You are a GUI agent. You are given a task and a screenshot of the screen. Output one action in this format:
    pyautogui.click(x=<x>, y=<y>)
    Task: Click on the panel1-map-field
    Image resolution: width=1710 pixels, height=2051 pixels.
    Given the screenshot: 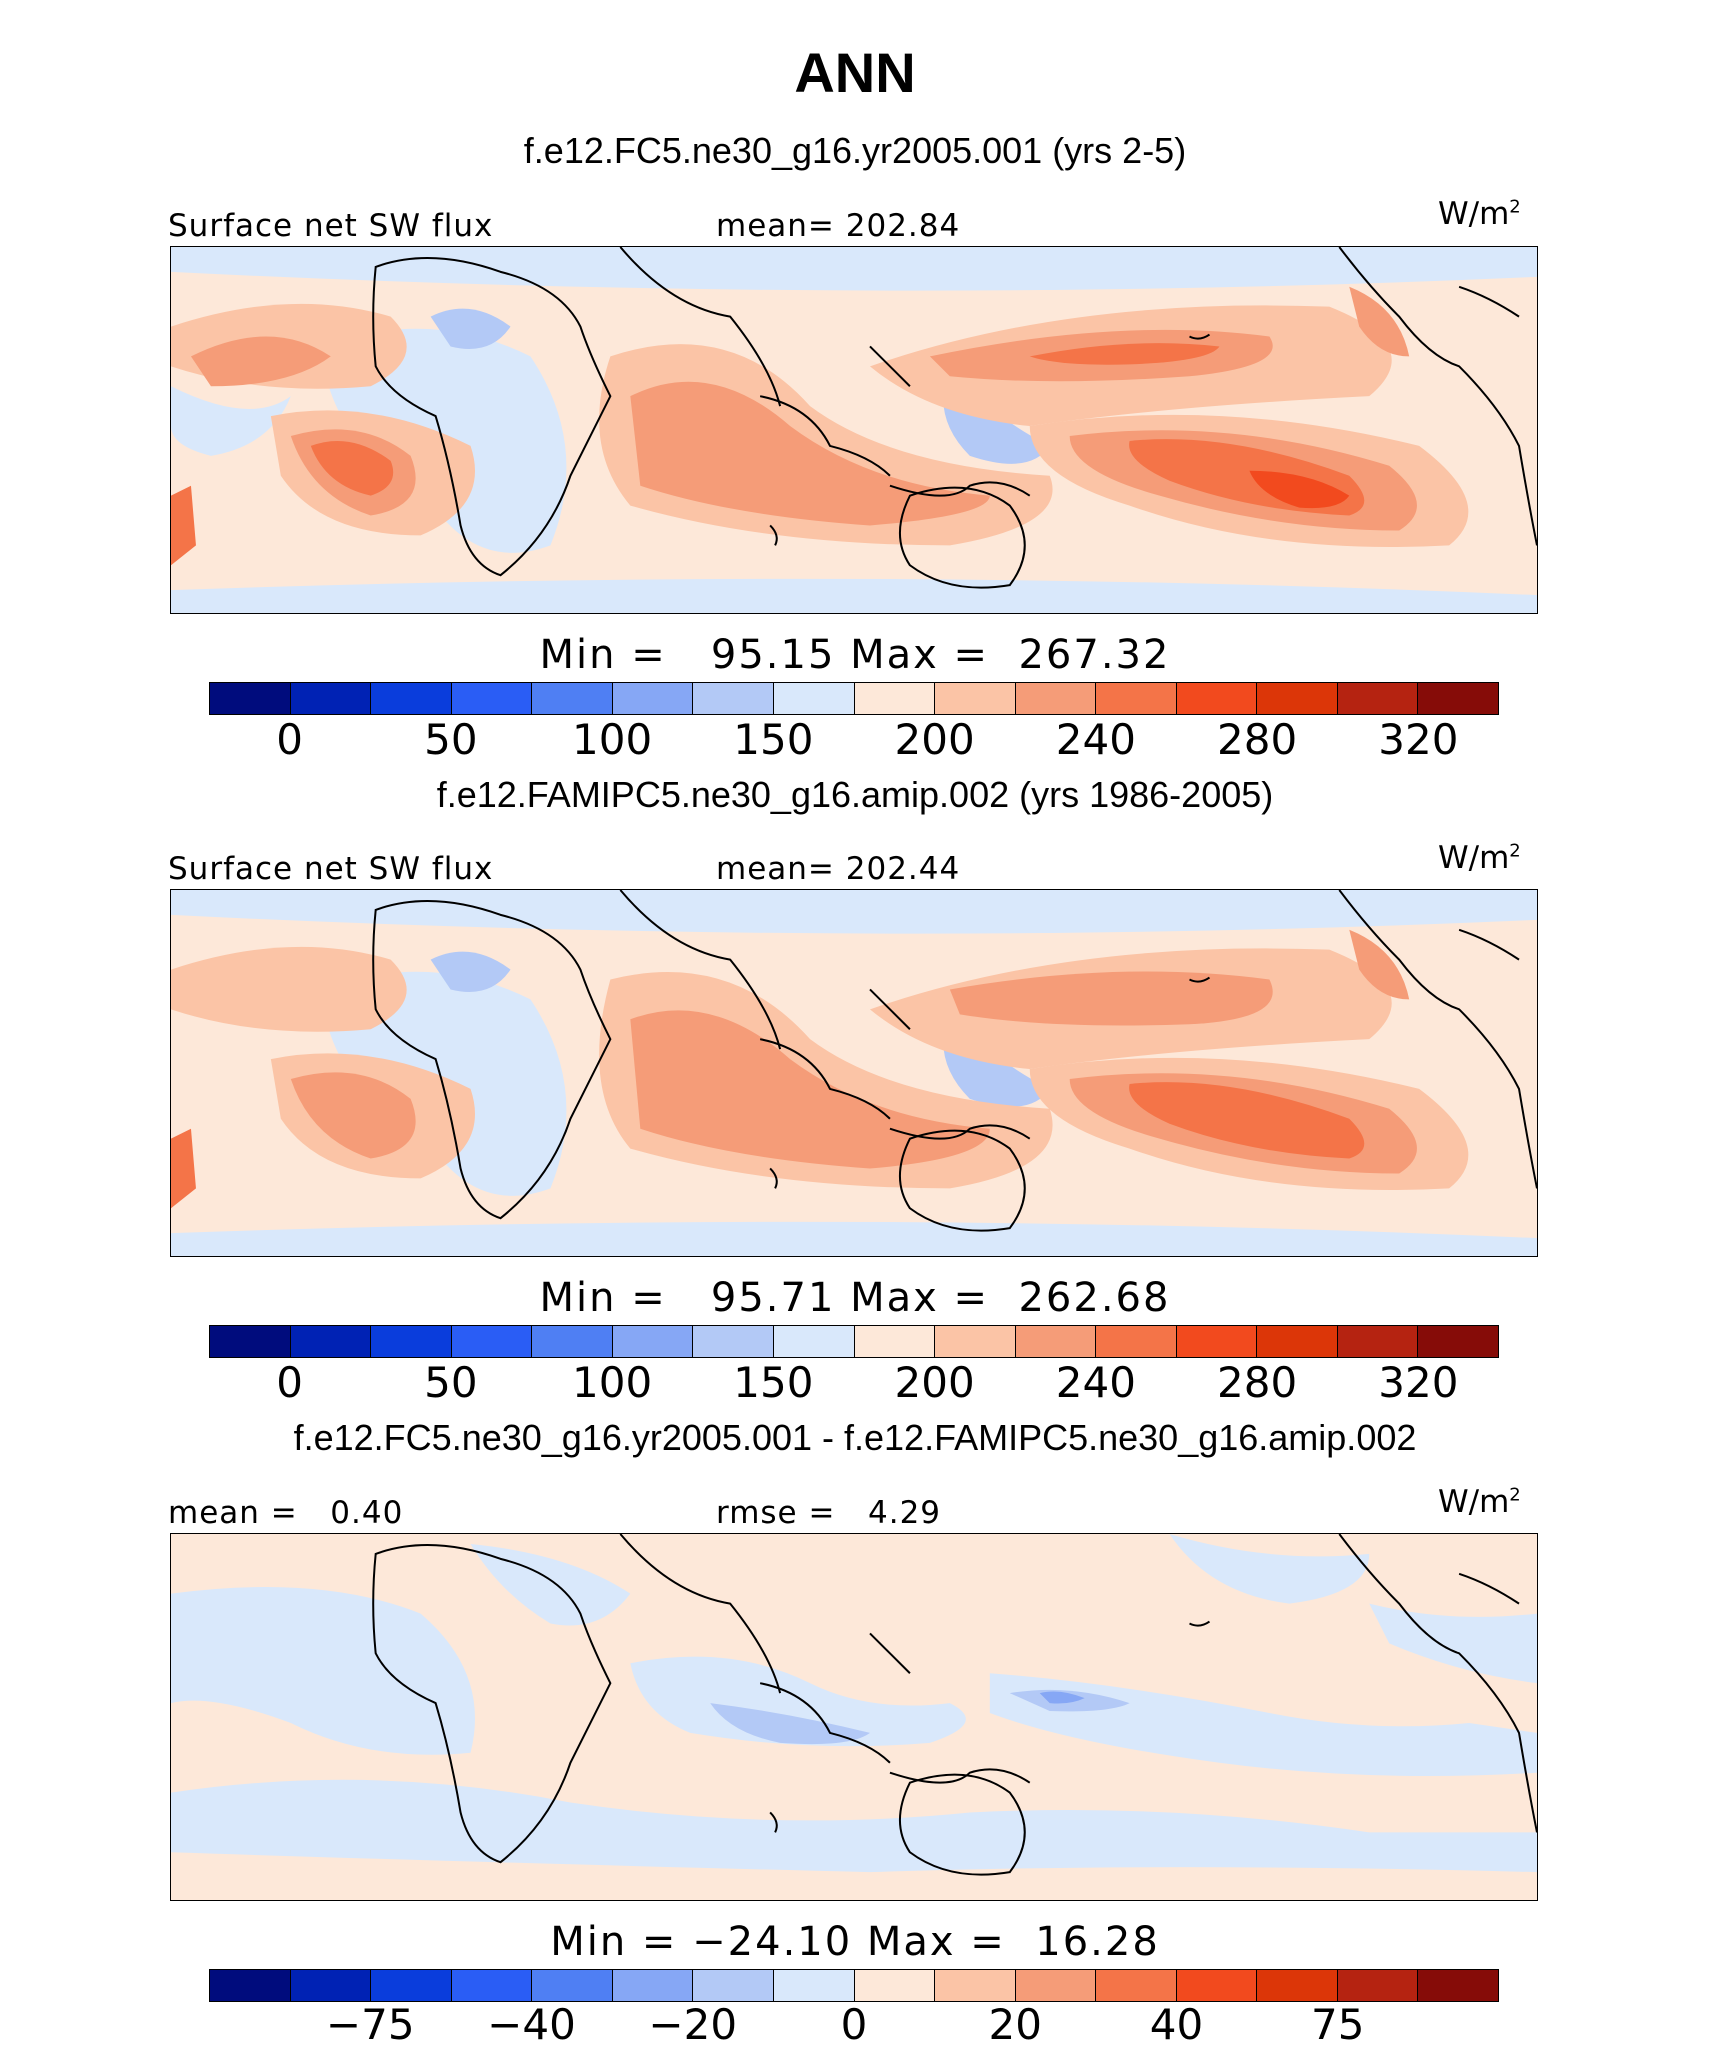 What is the action you would take?
    pyautogui.click(x=854, y=430)
    